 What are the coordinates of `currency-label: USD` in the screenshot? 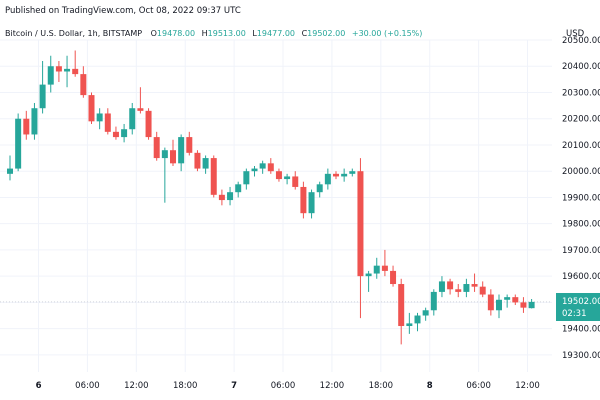 It's located at (575, 34).